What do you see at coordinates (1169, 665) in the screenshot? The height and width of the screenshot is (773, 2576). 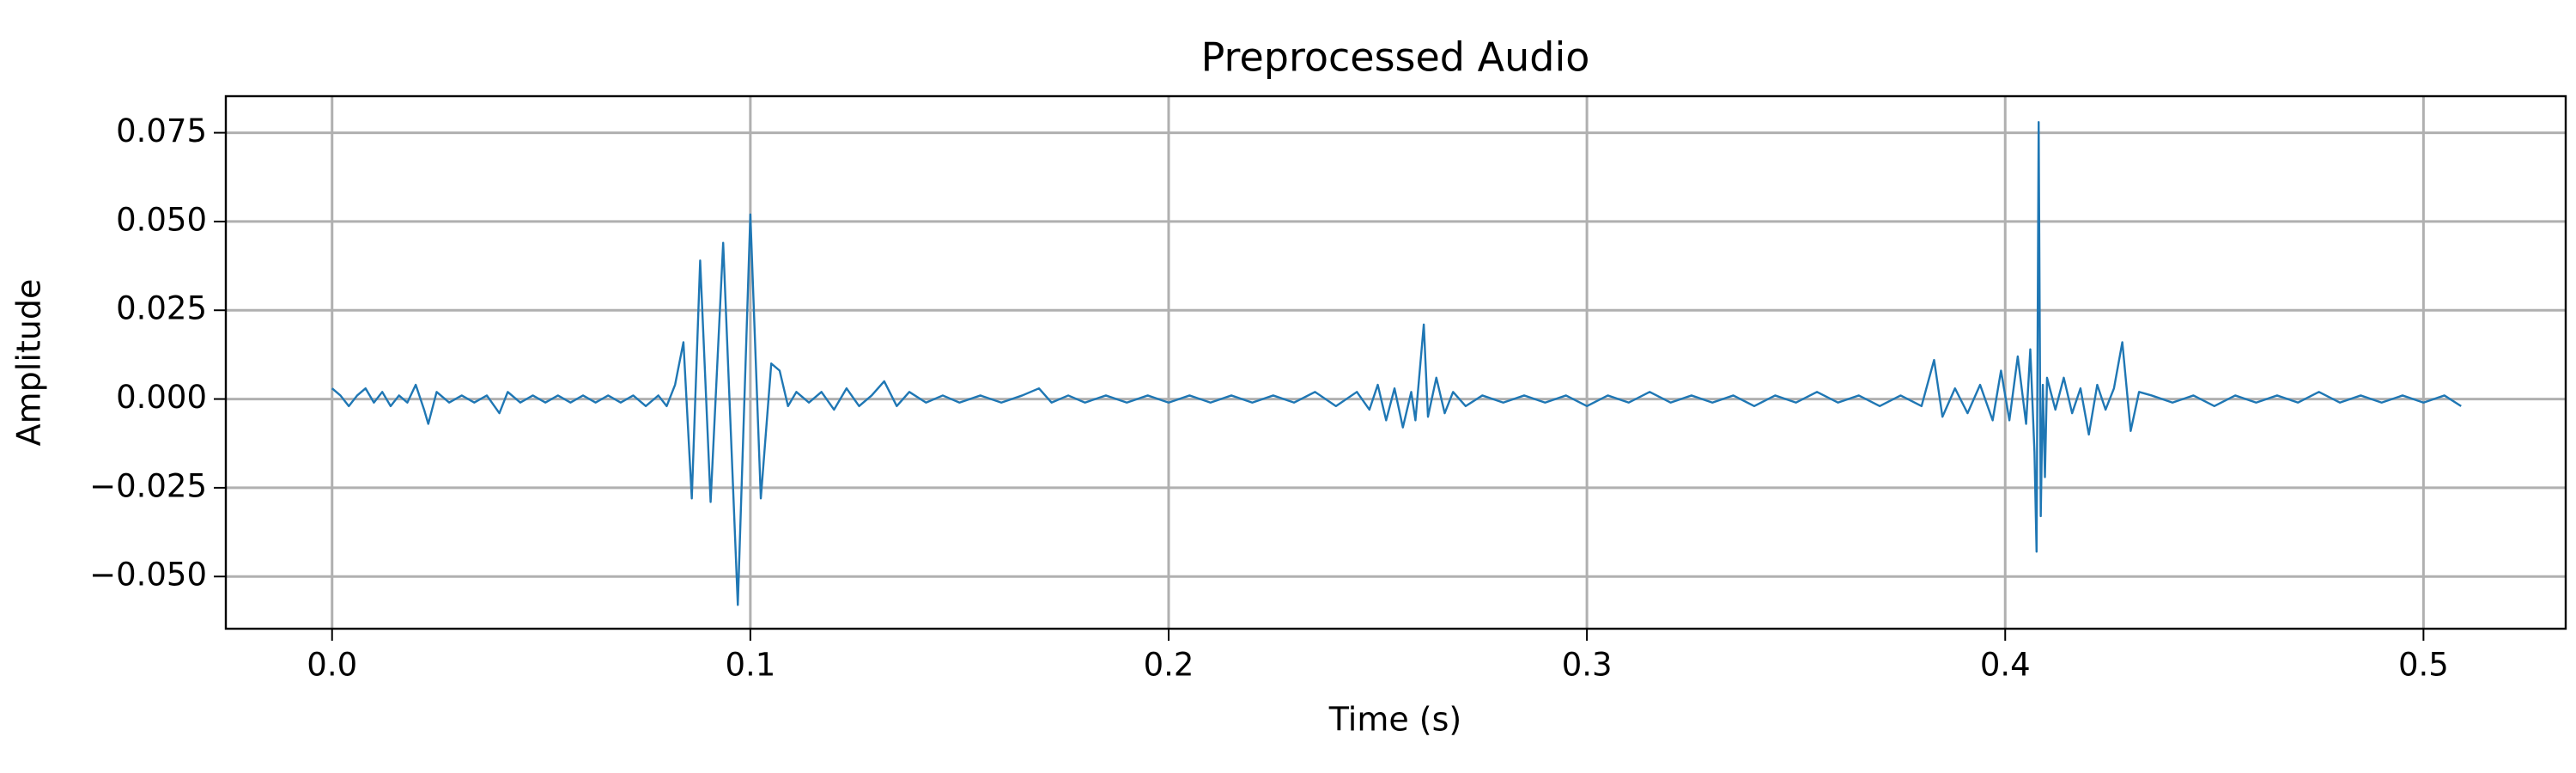 I see `x-tick-label: 0.2` at bounding box center [1169, 665].